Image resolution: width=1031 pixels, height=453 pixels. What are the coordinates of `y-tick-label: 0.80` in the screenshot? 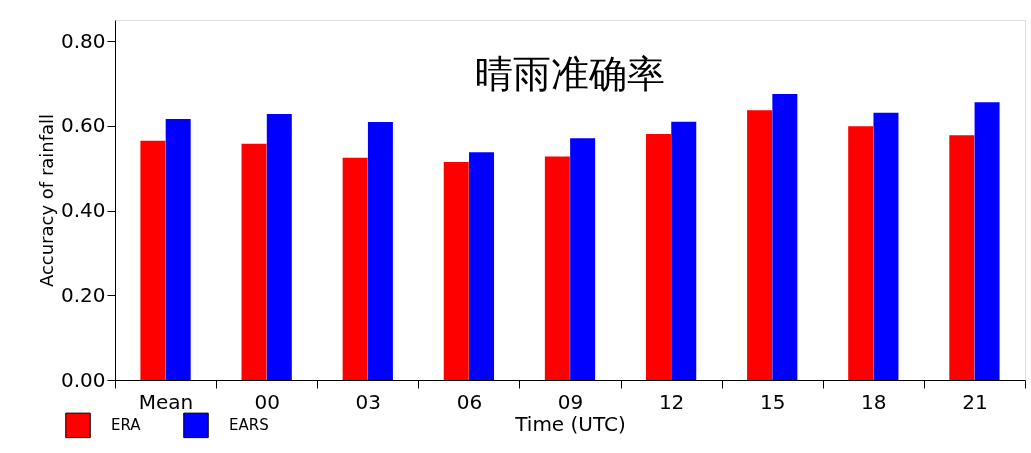 It's located at (83, 40).